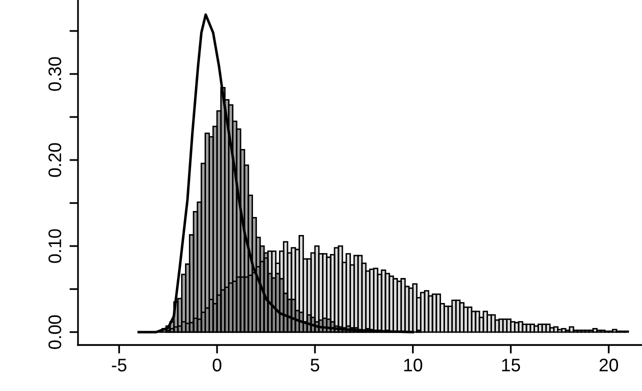  What do you see at coordinates (511, 365) in the screenshot?
I see `x-tick-label: 15` at bounding box center [511, 365].